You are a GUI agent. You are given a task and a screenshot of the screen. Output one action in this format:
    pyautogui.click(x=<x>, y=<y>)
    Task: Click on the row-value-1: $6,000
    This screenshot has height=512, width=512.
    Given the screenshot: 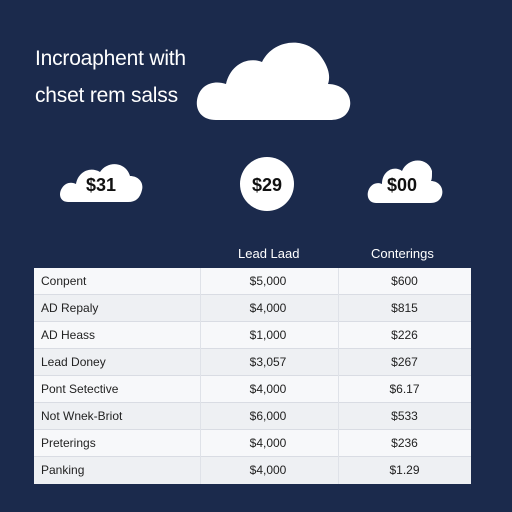 What is the action you would take?
    pyautogui.click(x=268, y=416)
    